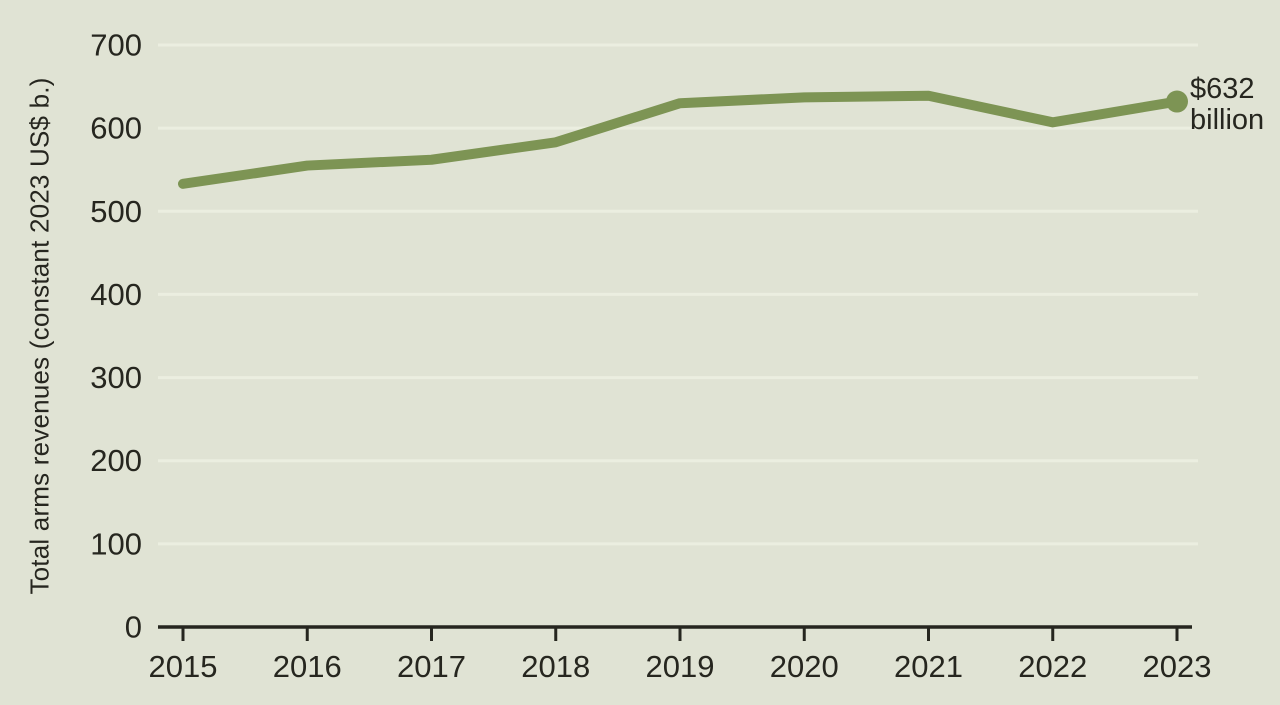  What do you see at coordinates (680, 666) in the screenshot?
I see `x-tick-label-2019: 2019` at bounding box center [680, 666].